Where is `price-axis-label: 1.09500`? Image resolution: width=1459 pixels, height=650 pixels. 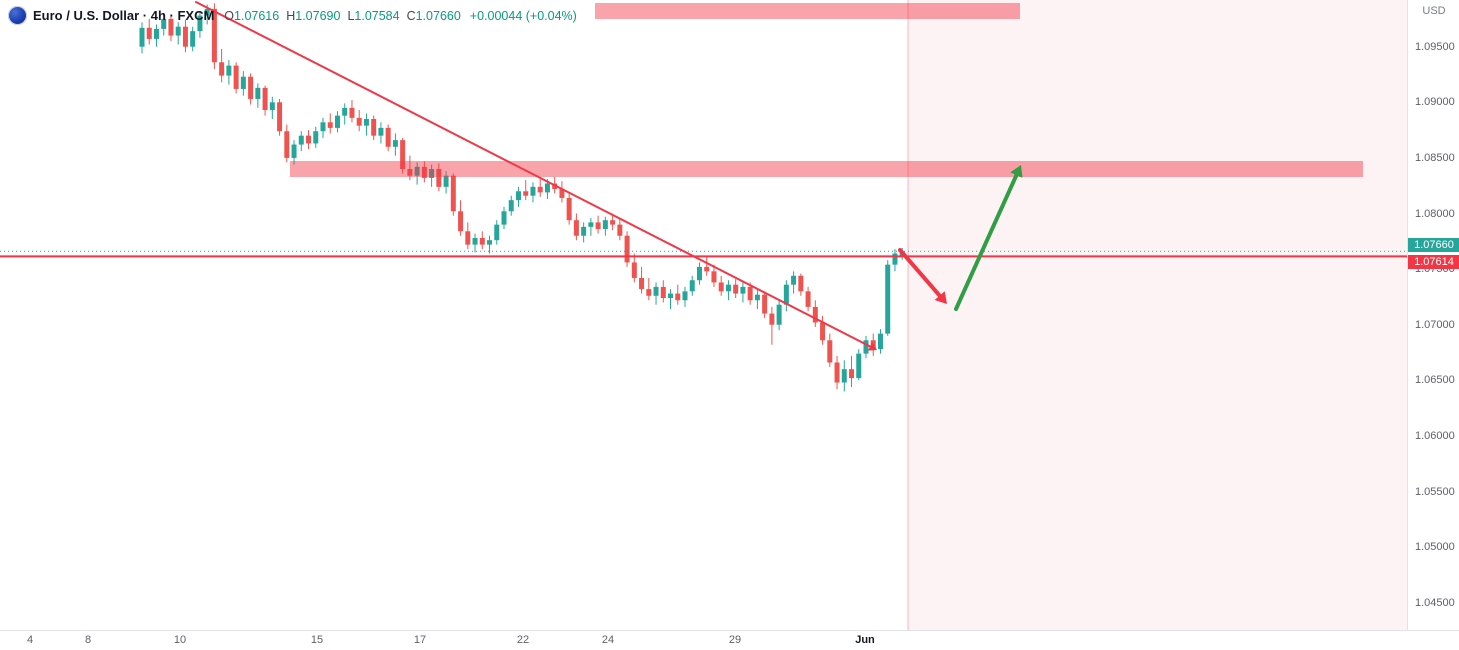
price-axis-label: 1.09500 is located at coordinates (1435, 46).